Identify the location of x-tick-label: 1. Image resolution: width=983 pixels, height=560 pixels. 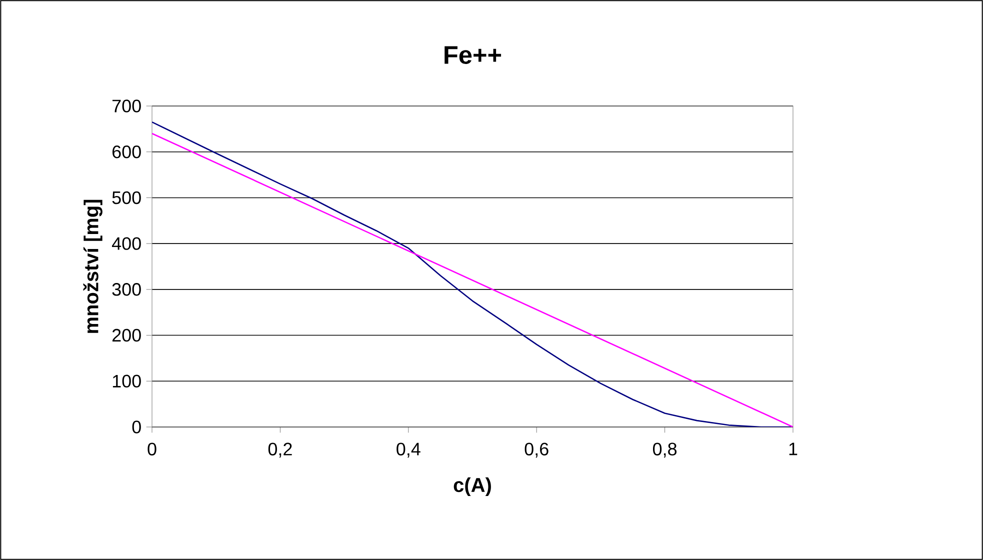
(793, 449).